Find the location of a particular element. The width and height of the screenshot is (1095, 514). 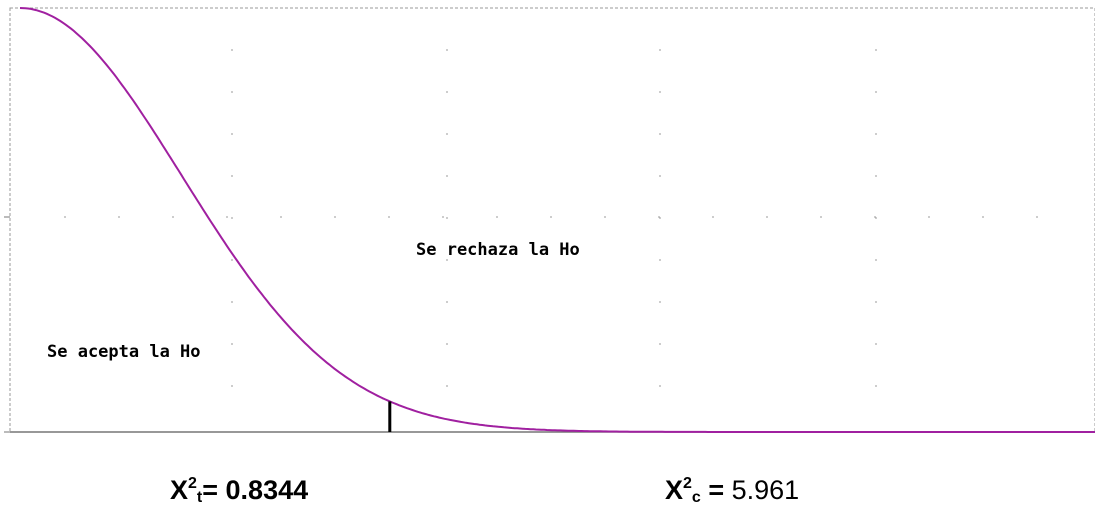

chi-square-table-label: X2t= 0.8344 is located at coordinates (239, 491).